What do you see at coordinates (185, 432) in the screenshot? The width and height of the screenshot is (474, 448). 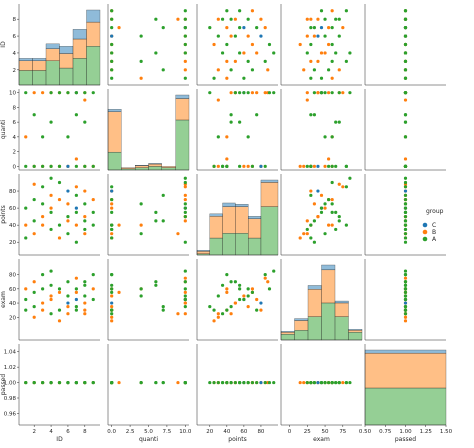 I see `x-tick-label-quanti: 10.0` at bounding box center [185, 432].